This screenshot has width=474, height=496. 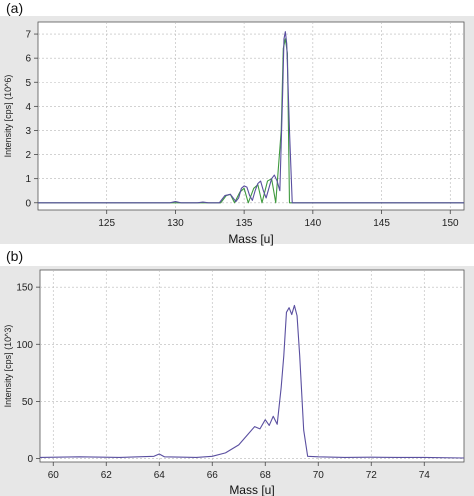 What do you see at coordinates (24, 288) in the screenshot?
I see `y-tick-label-b: 150` at bounding box center [24, 288].